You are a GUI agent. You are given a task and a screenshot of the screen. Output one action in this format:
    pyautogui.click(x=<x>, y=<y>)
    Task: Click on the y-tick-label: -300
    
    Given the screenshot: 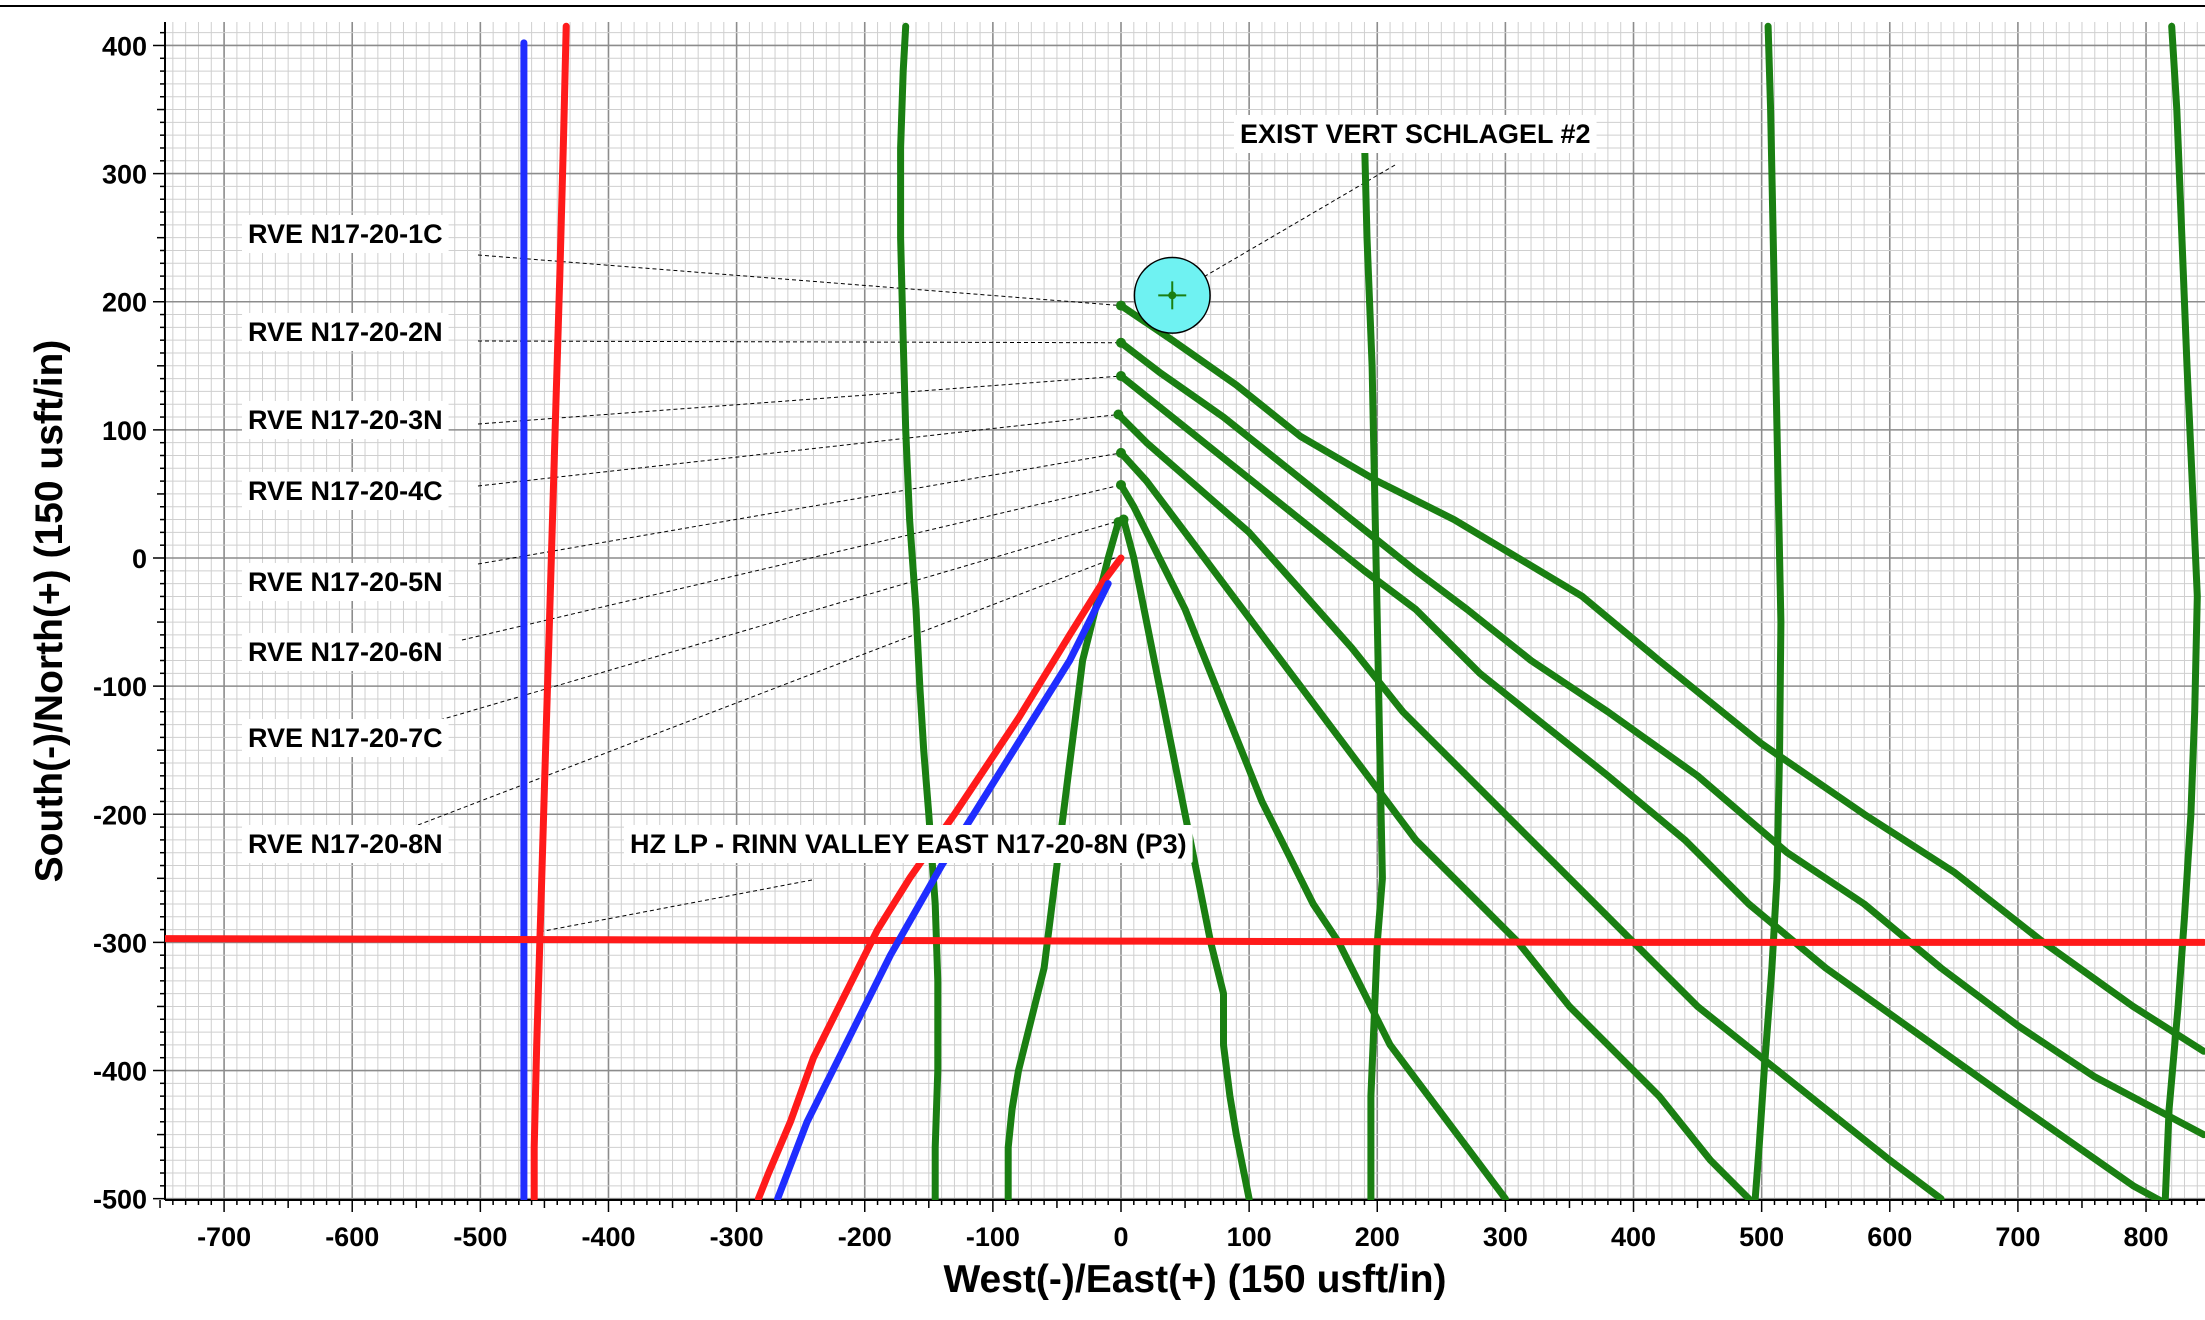 What is the action you would take?
    pyautogui.click(x=120, y=943)
    